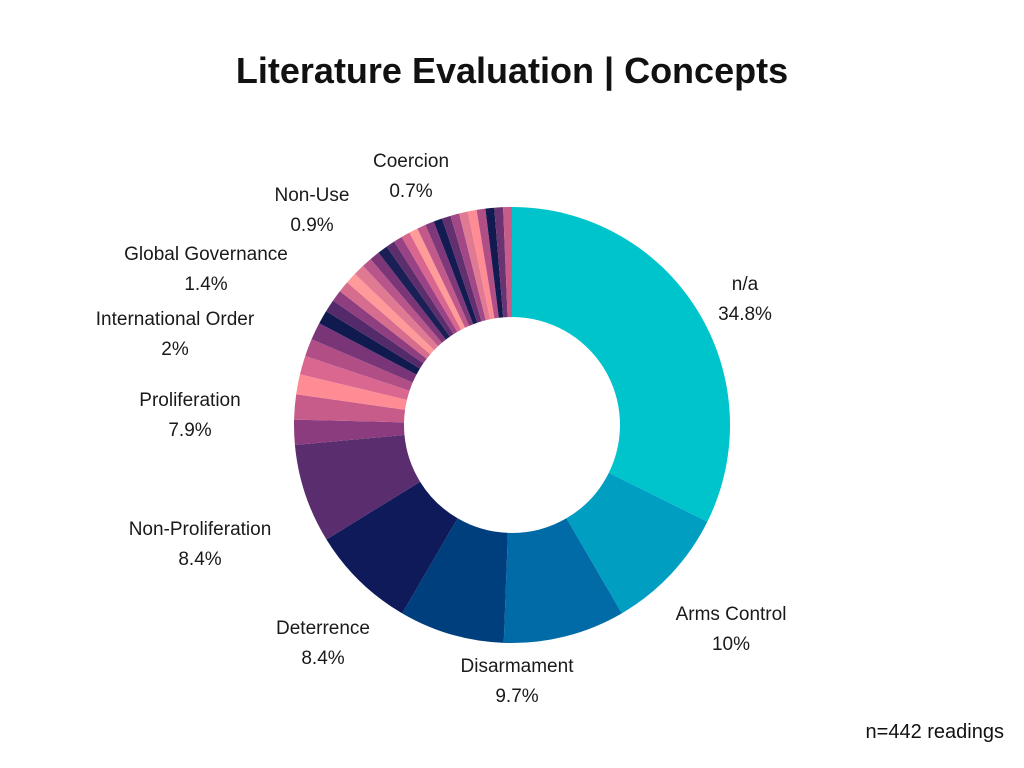 This screenshot has height=768, width=1024. I want to click on slice-label: Coercion, so click(411, 161).